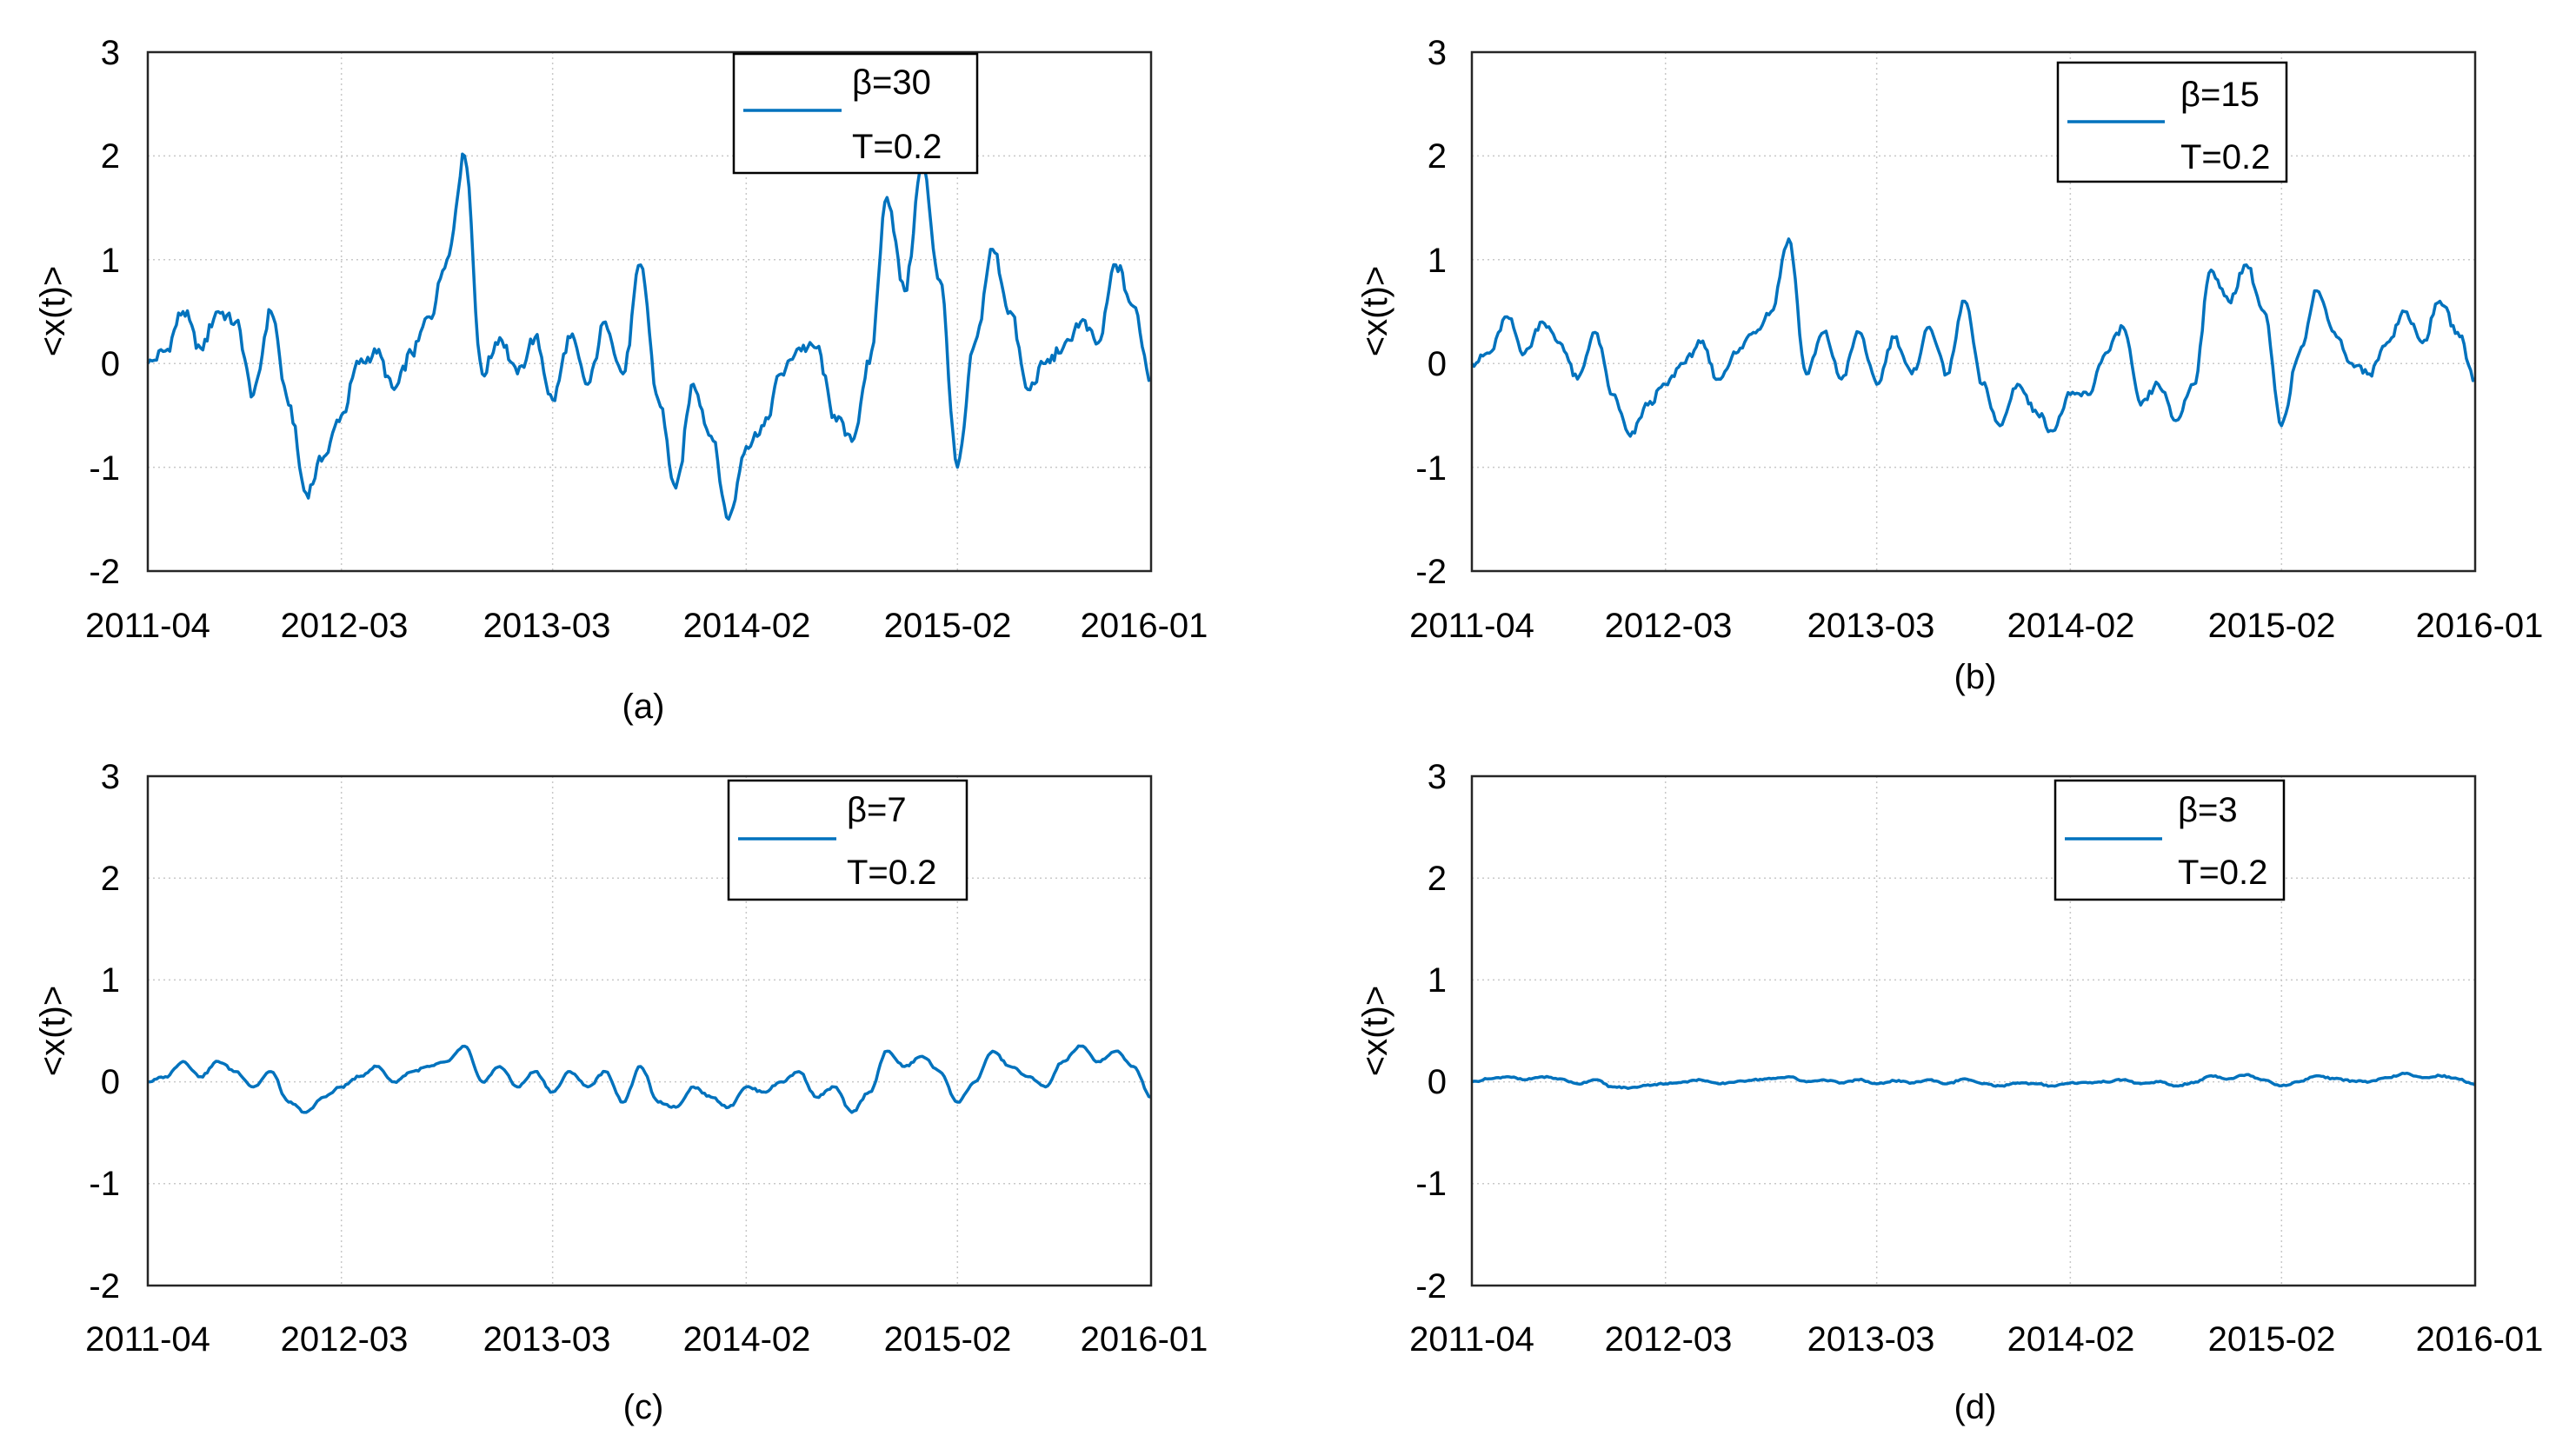 The width and height of the screenshot is (2576, 1442). What do you see at coordinates (847, 840) in the screenshot?
I see `legend: β=7 T=0.2` at bounding box center [847, 840].